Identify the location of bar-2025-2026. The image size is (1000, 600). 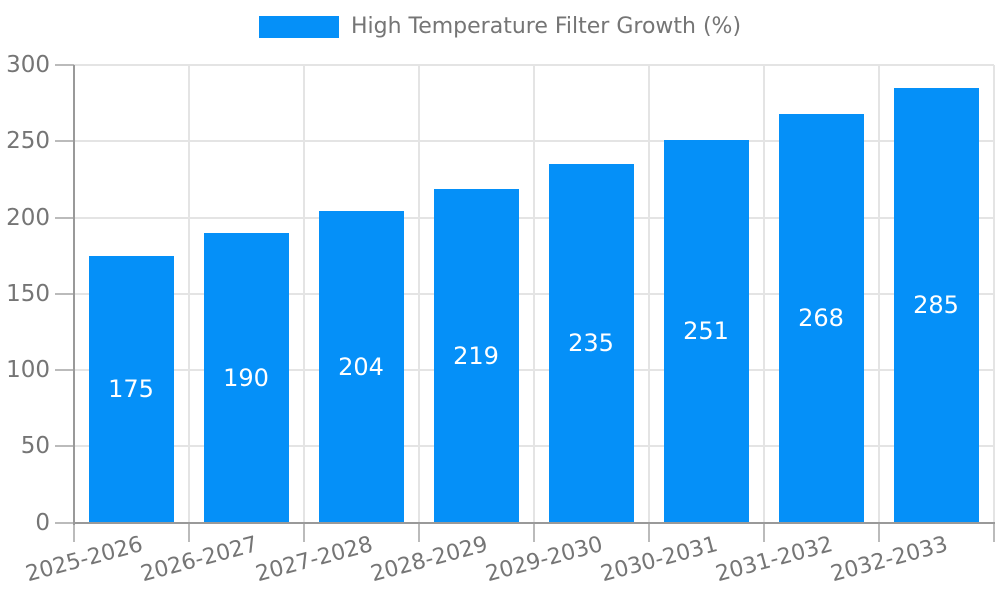
(131, 389).